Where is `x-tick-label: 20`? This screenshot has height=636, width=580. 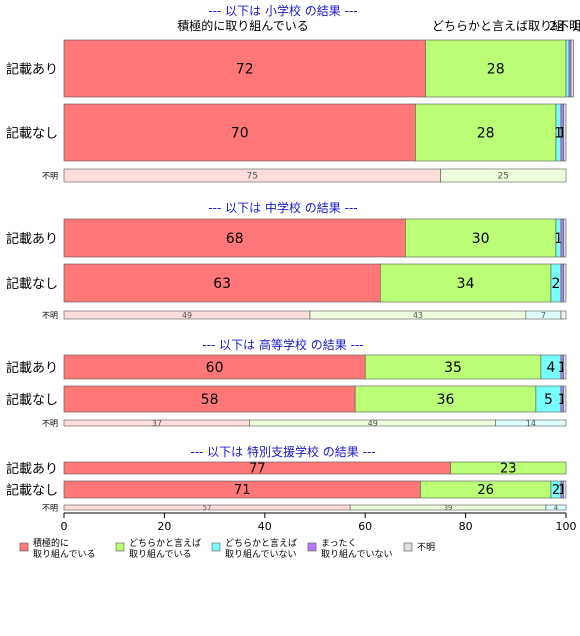
x-tick-label: 20 is located at coordinates (164, 526).